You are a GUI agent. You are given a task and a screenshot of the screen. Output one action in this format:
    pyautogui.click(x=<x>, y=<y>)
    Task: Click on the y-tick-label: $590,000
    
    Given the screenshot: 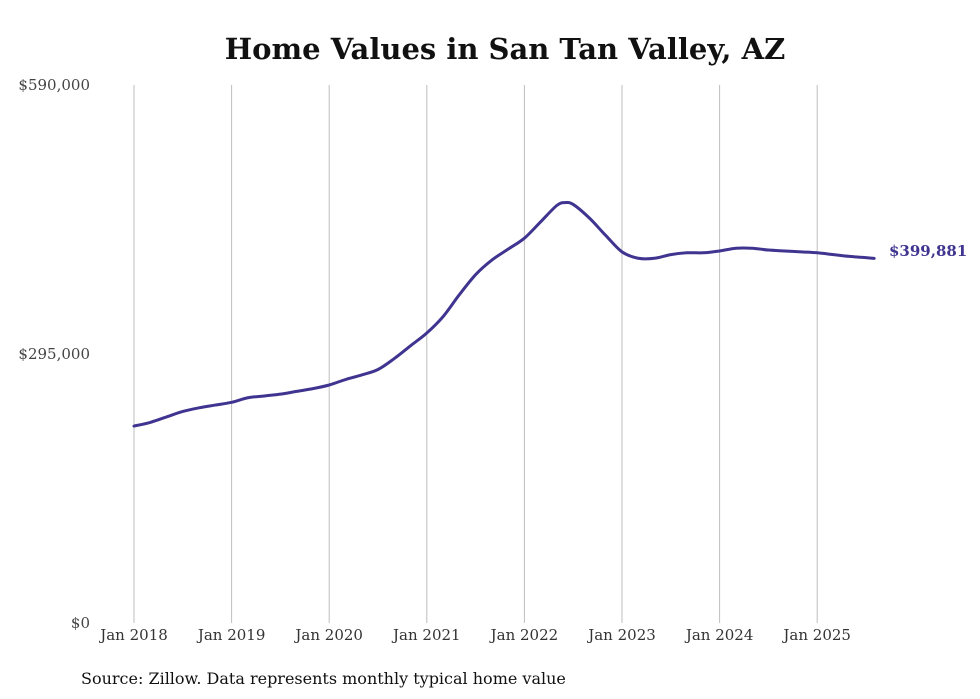 What is the action you would take?
    pyautogui.click(x=54, y=85)
    